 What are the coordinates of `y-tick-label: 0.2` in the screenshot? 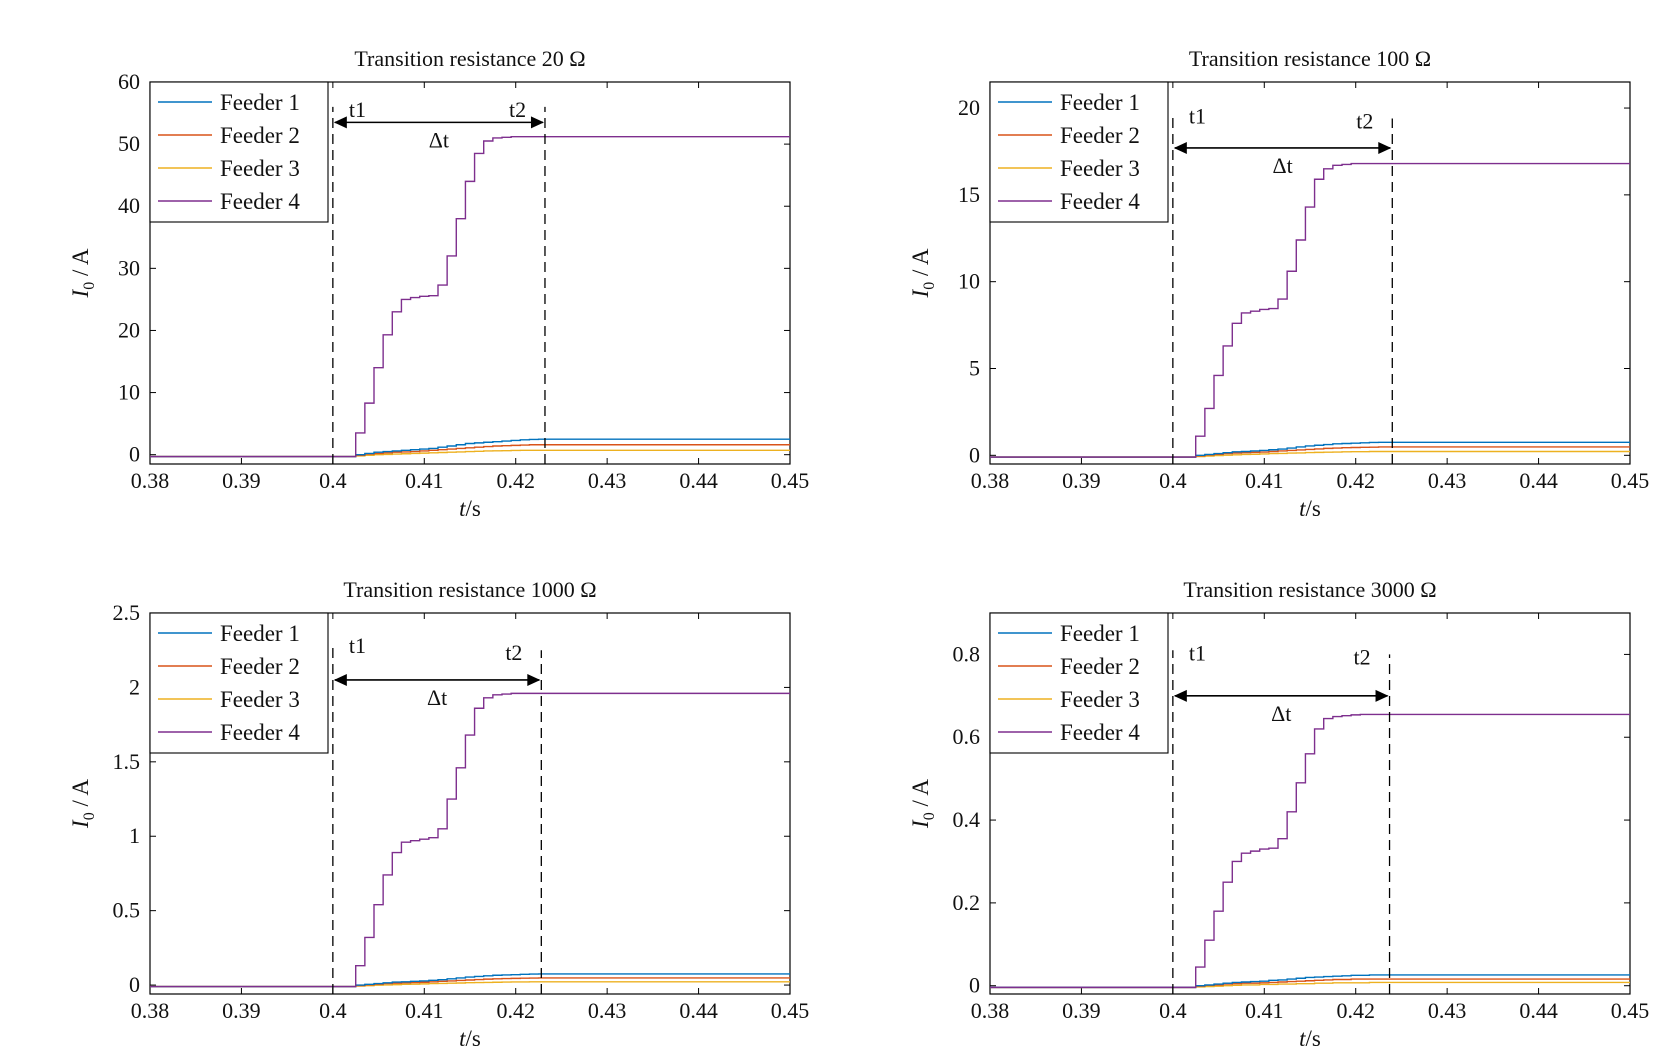 It's located at (967, 902).